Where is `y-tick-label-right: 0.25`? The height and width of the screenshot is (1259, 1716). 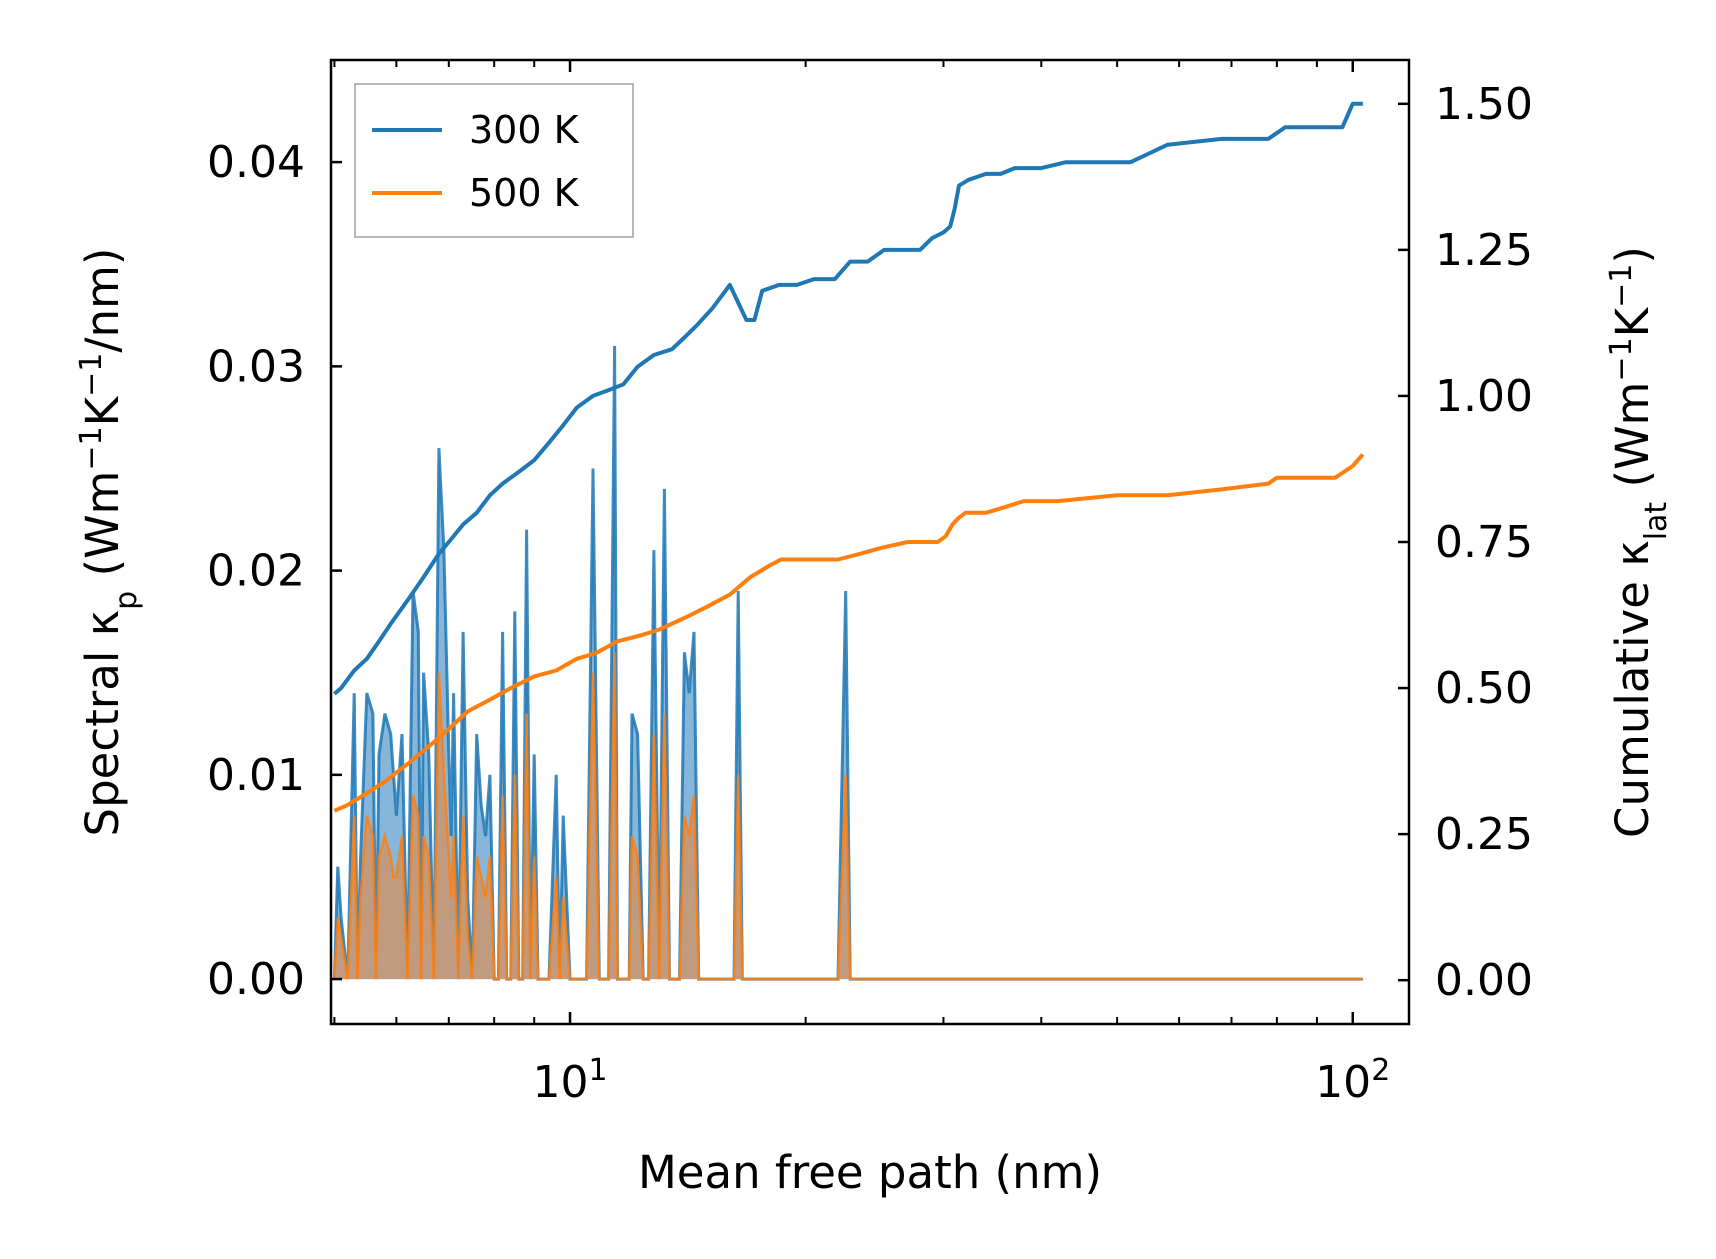
y-tick-label-right: 0.25 is located at coordinates (1484, 834).